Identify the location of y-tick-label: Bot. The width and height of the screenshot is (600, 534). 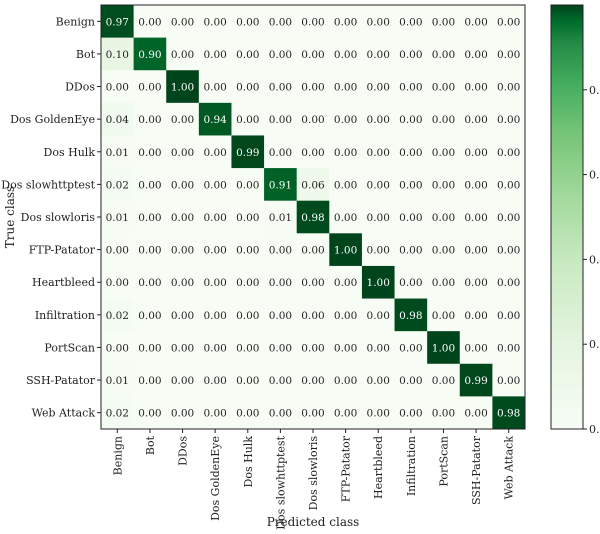
(86, 54).